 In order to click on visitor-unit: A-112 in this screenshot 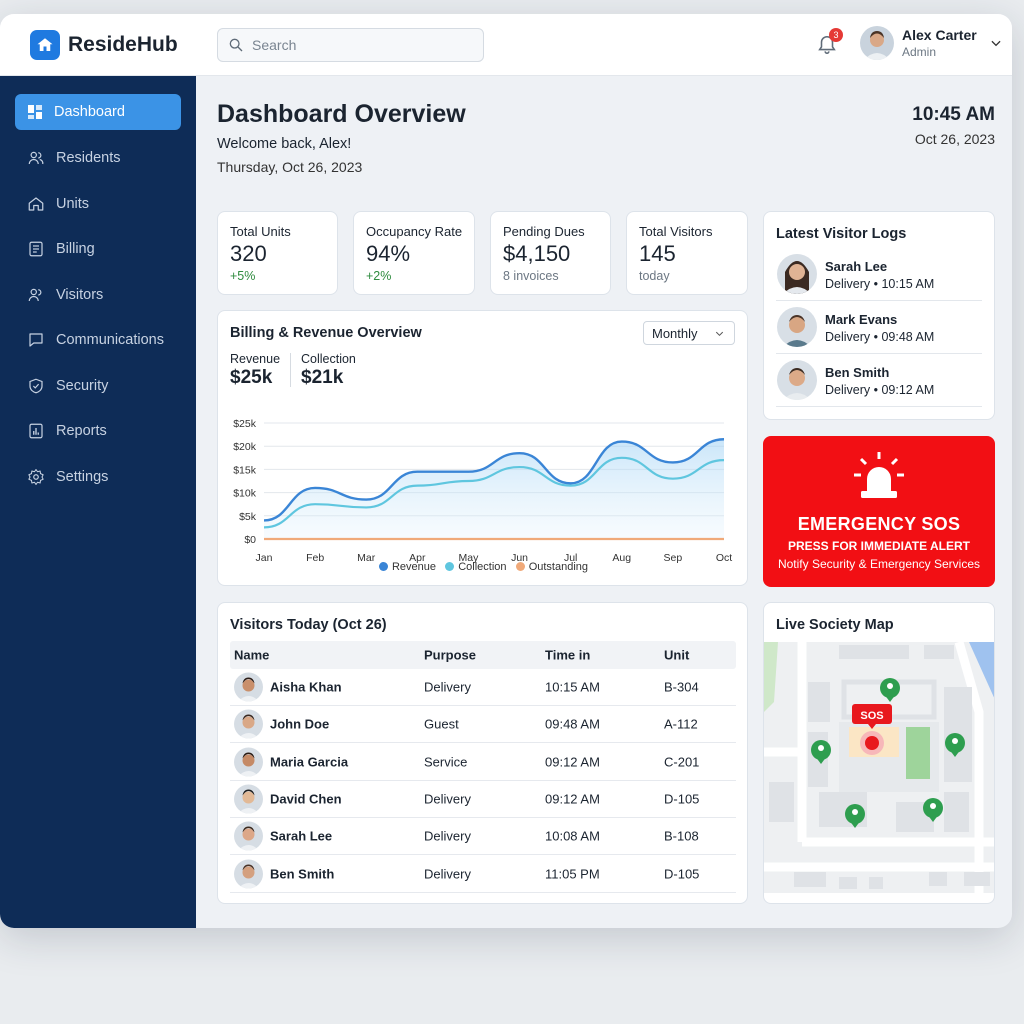, I will do `click(681, 724)`.